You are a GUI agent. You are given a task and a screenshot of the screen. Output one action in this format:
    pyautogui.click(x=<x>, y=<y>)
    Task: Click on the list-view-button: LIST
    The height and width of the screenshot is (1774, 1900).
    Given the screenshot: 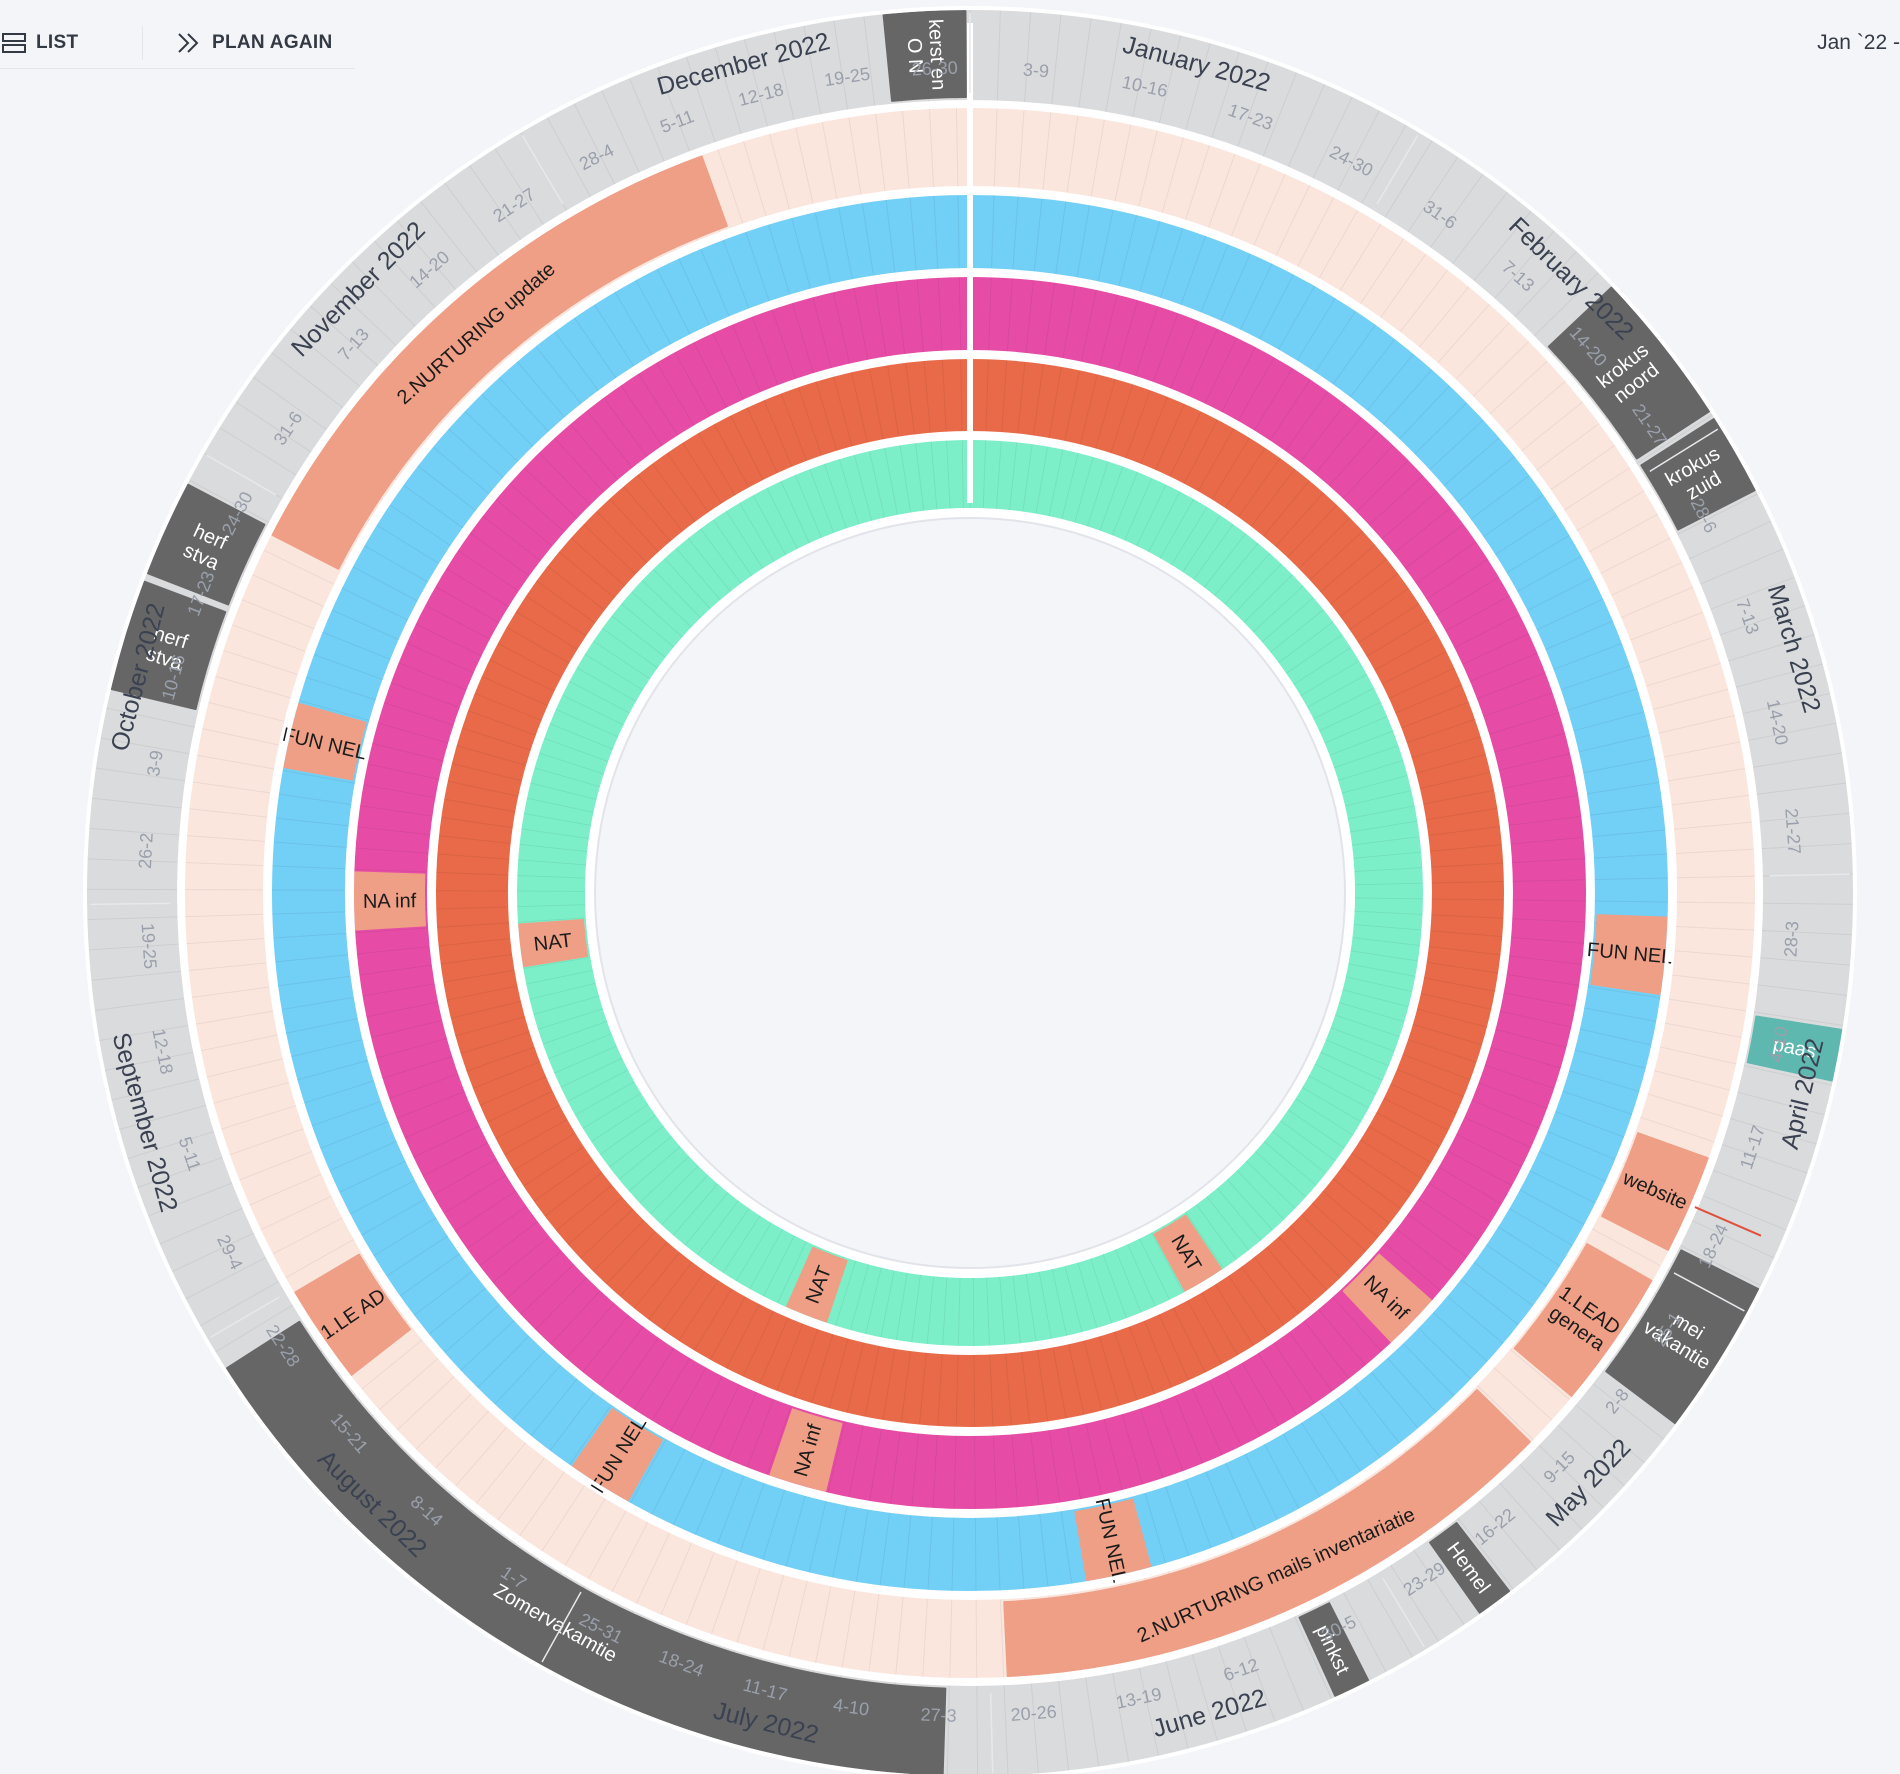 What is the action you would take?
    pyautogui.click(x=40, y=43)
    